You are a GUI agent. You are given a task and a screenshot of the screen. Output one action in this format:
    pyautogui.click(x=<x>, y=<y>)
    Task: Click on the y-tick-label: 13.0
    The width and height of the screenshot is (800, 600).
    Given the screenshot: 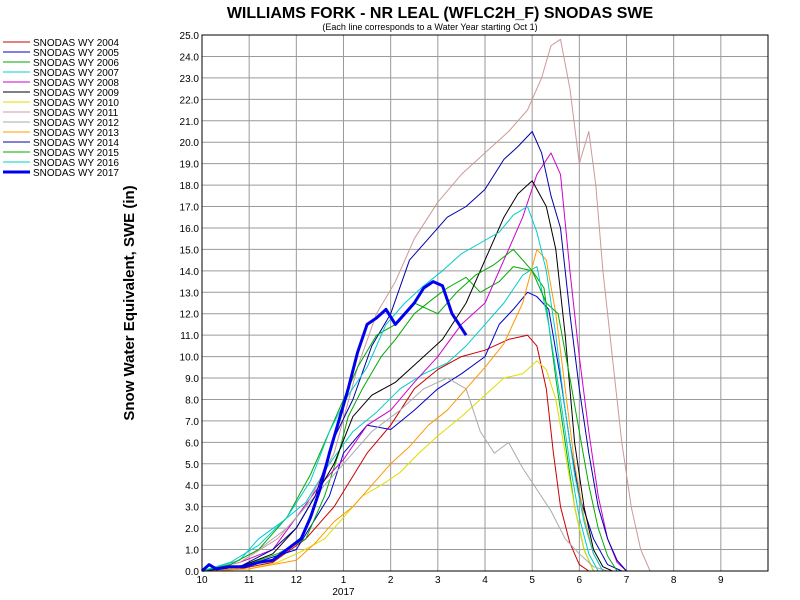 What is the action you would take?
    pyautogui.click(x=190, y=293)
    